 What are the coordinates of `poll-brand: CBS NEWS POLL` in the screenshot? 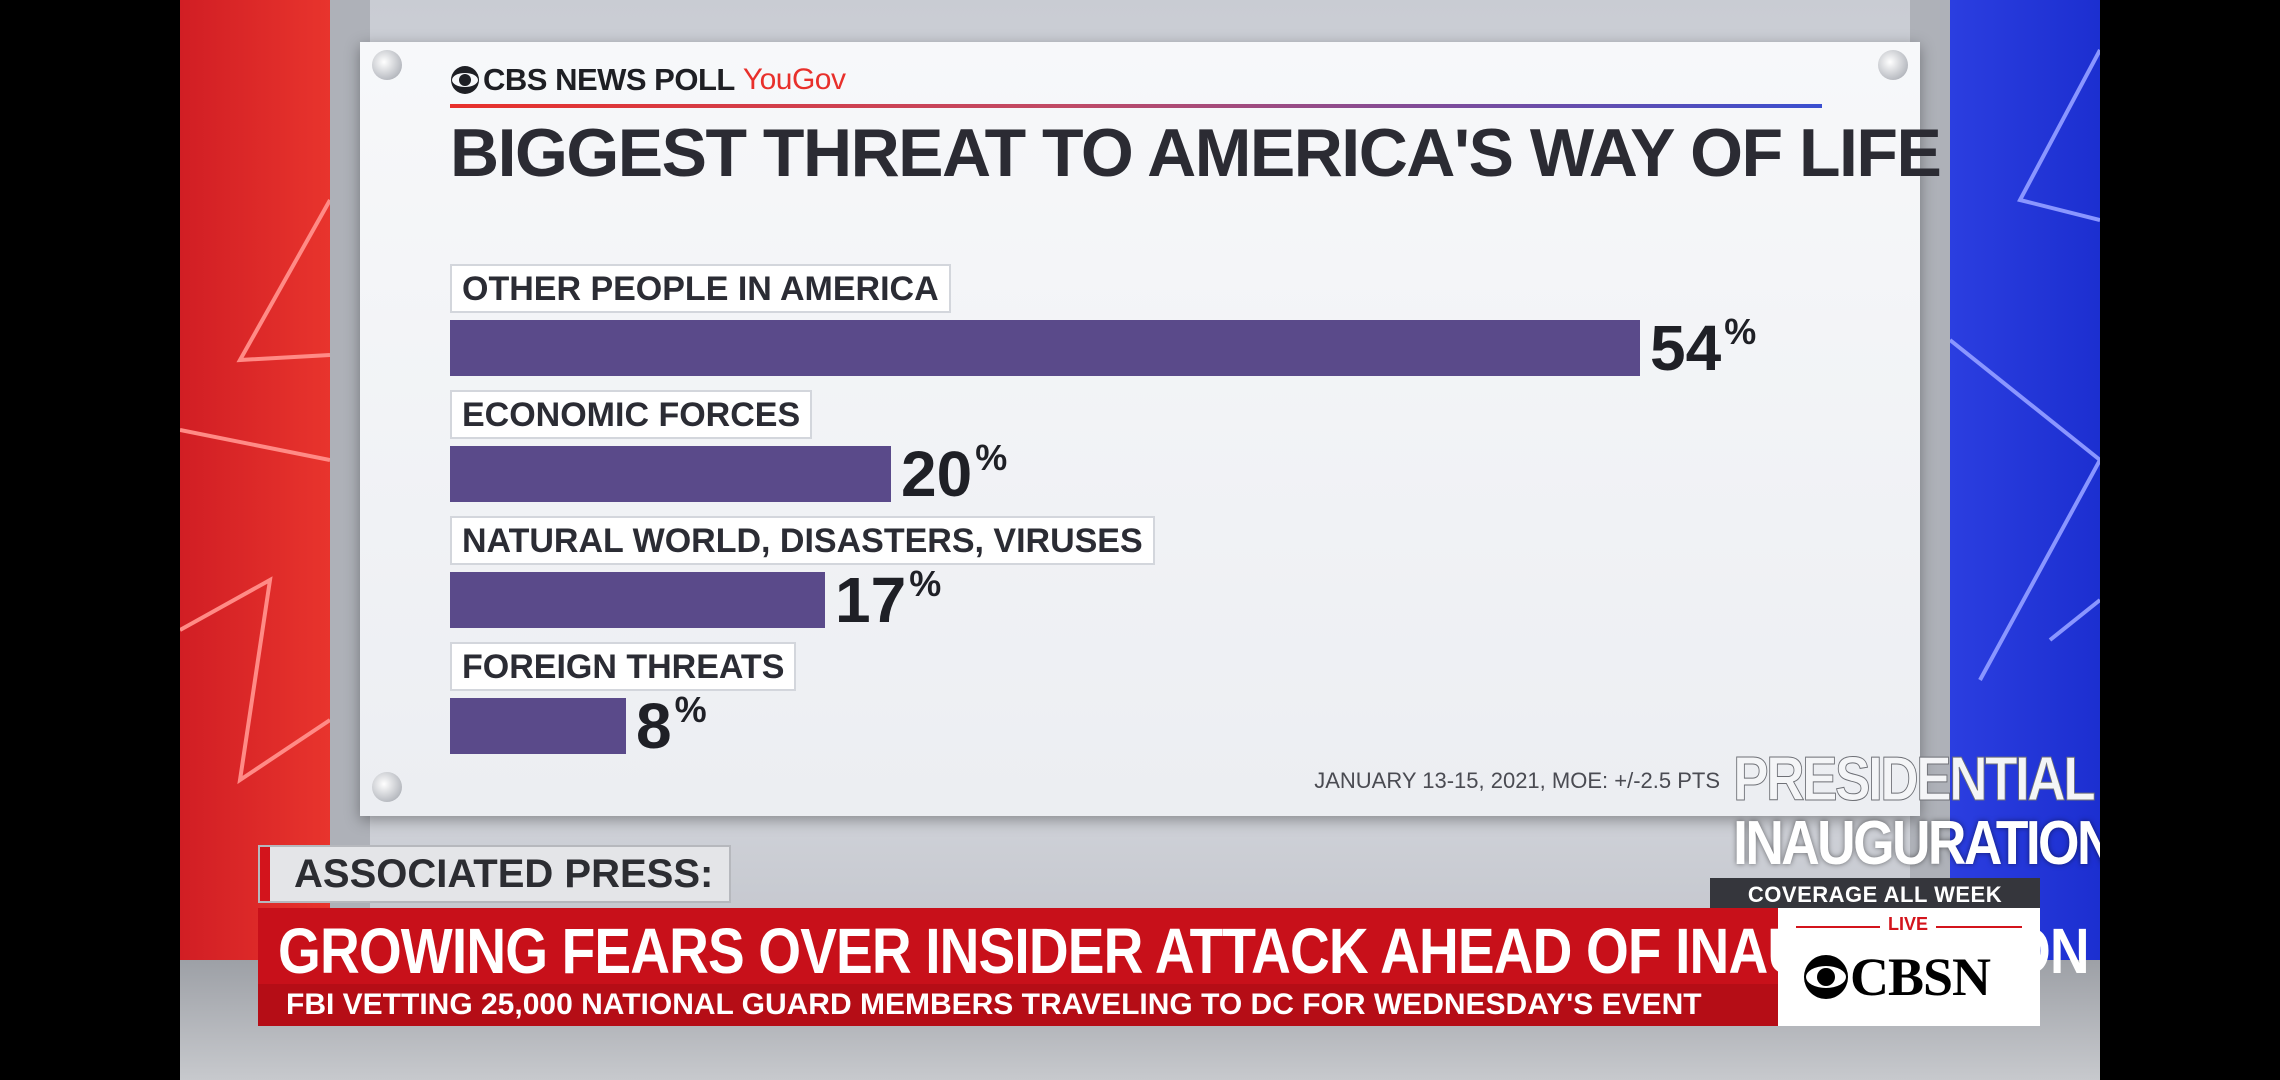 It's located at (609, 79).